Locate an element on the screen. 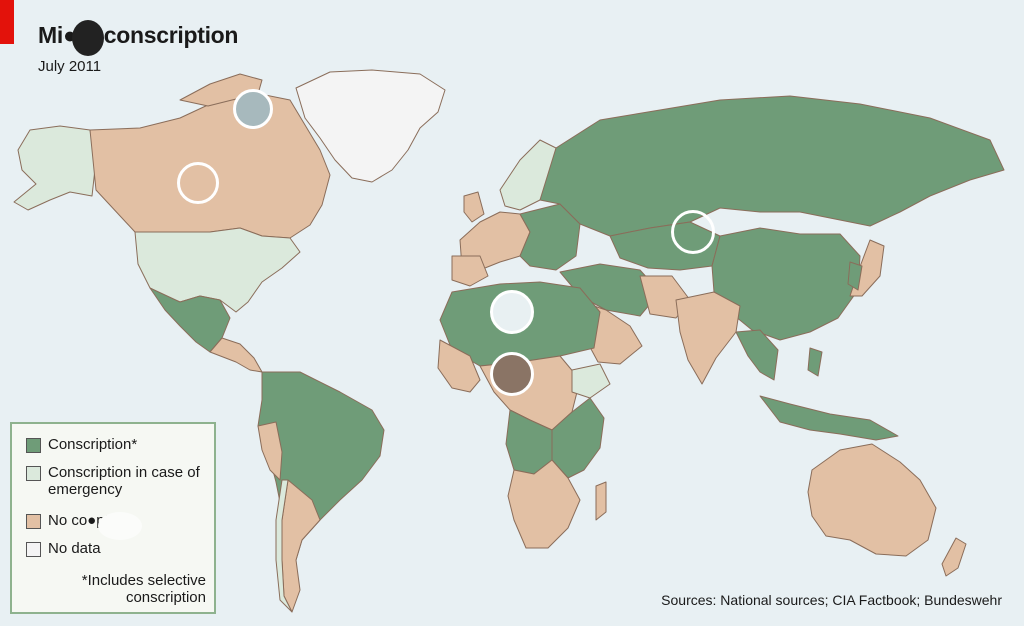  southeast-asia is located at coordinates (757, 355).